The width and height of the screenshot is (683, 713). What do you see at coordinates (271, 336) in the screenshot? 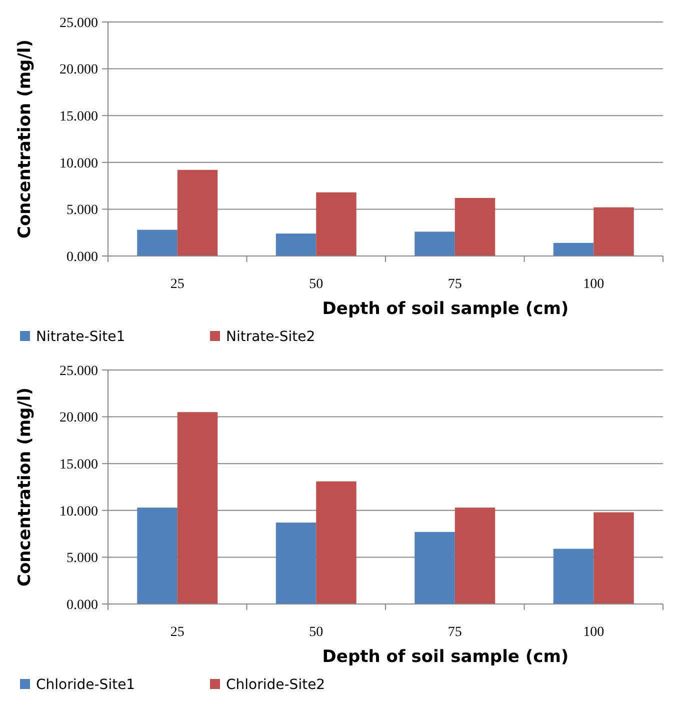
I see `legend-label: Nitrate-Site2` at bounding box center [271, 336].